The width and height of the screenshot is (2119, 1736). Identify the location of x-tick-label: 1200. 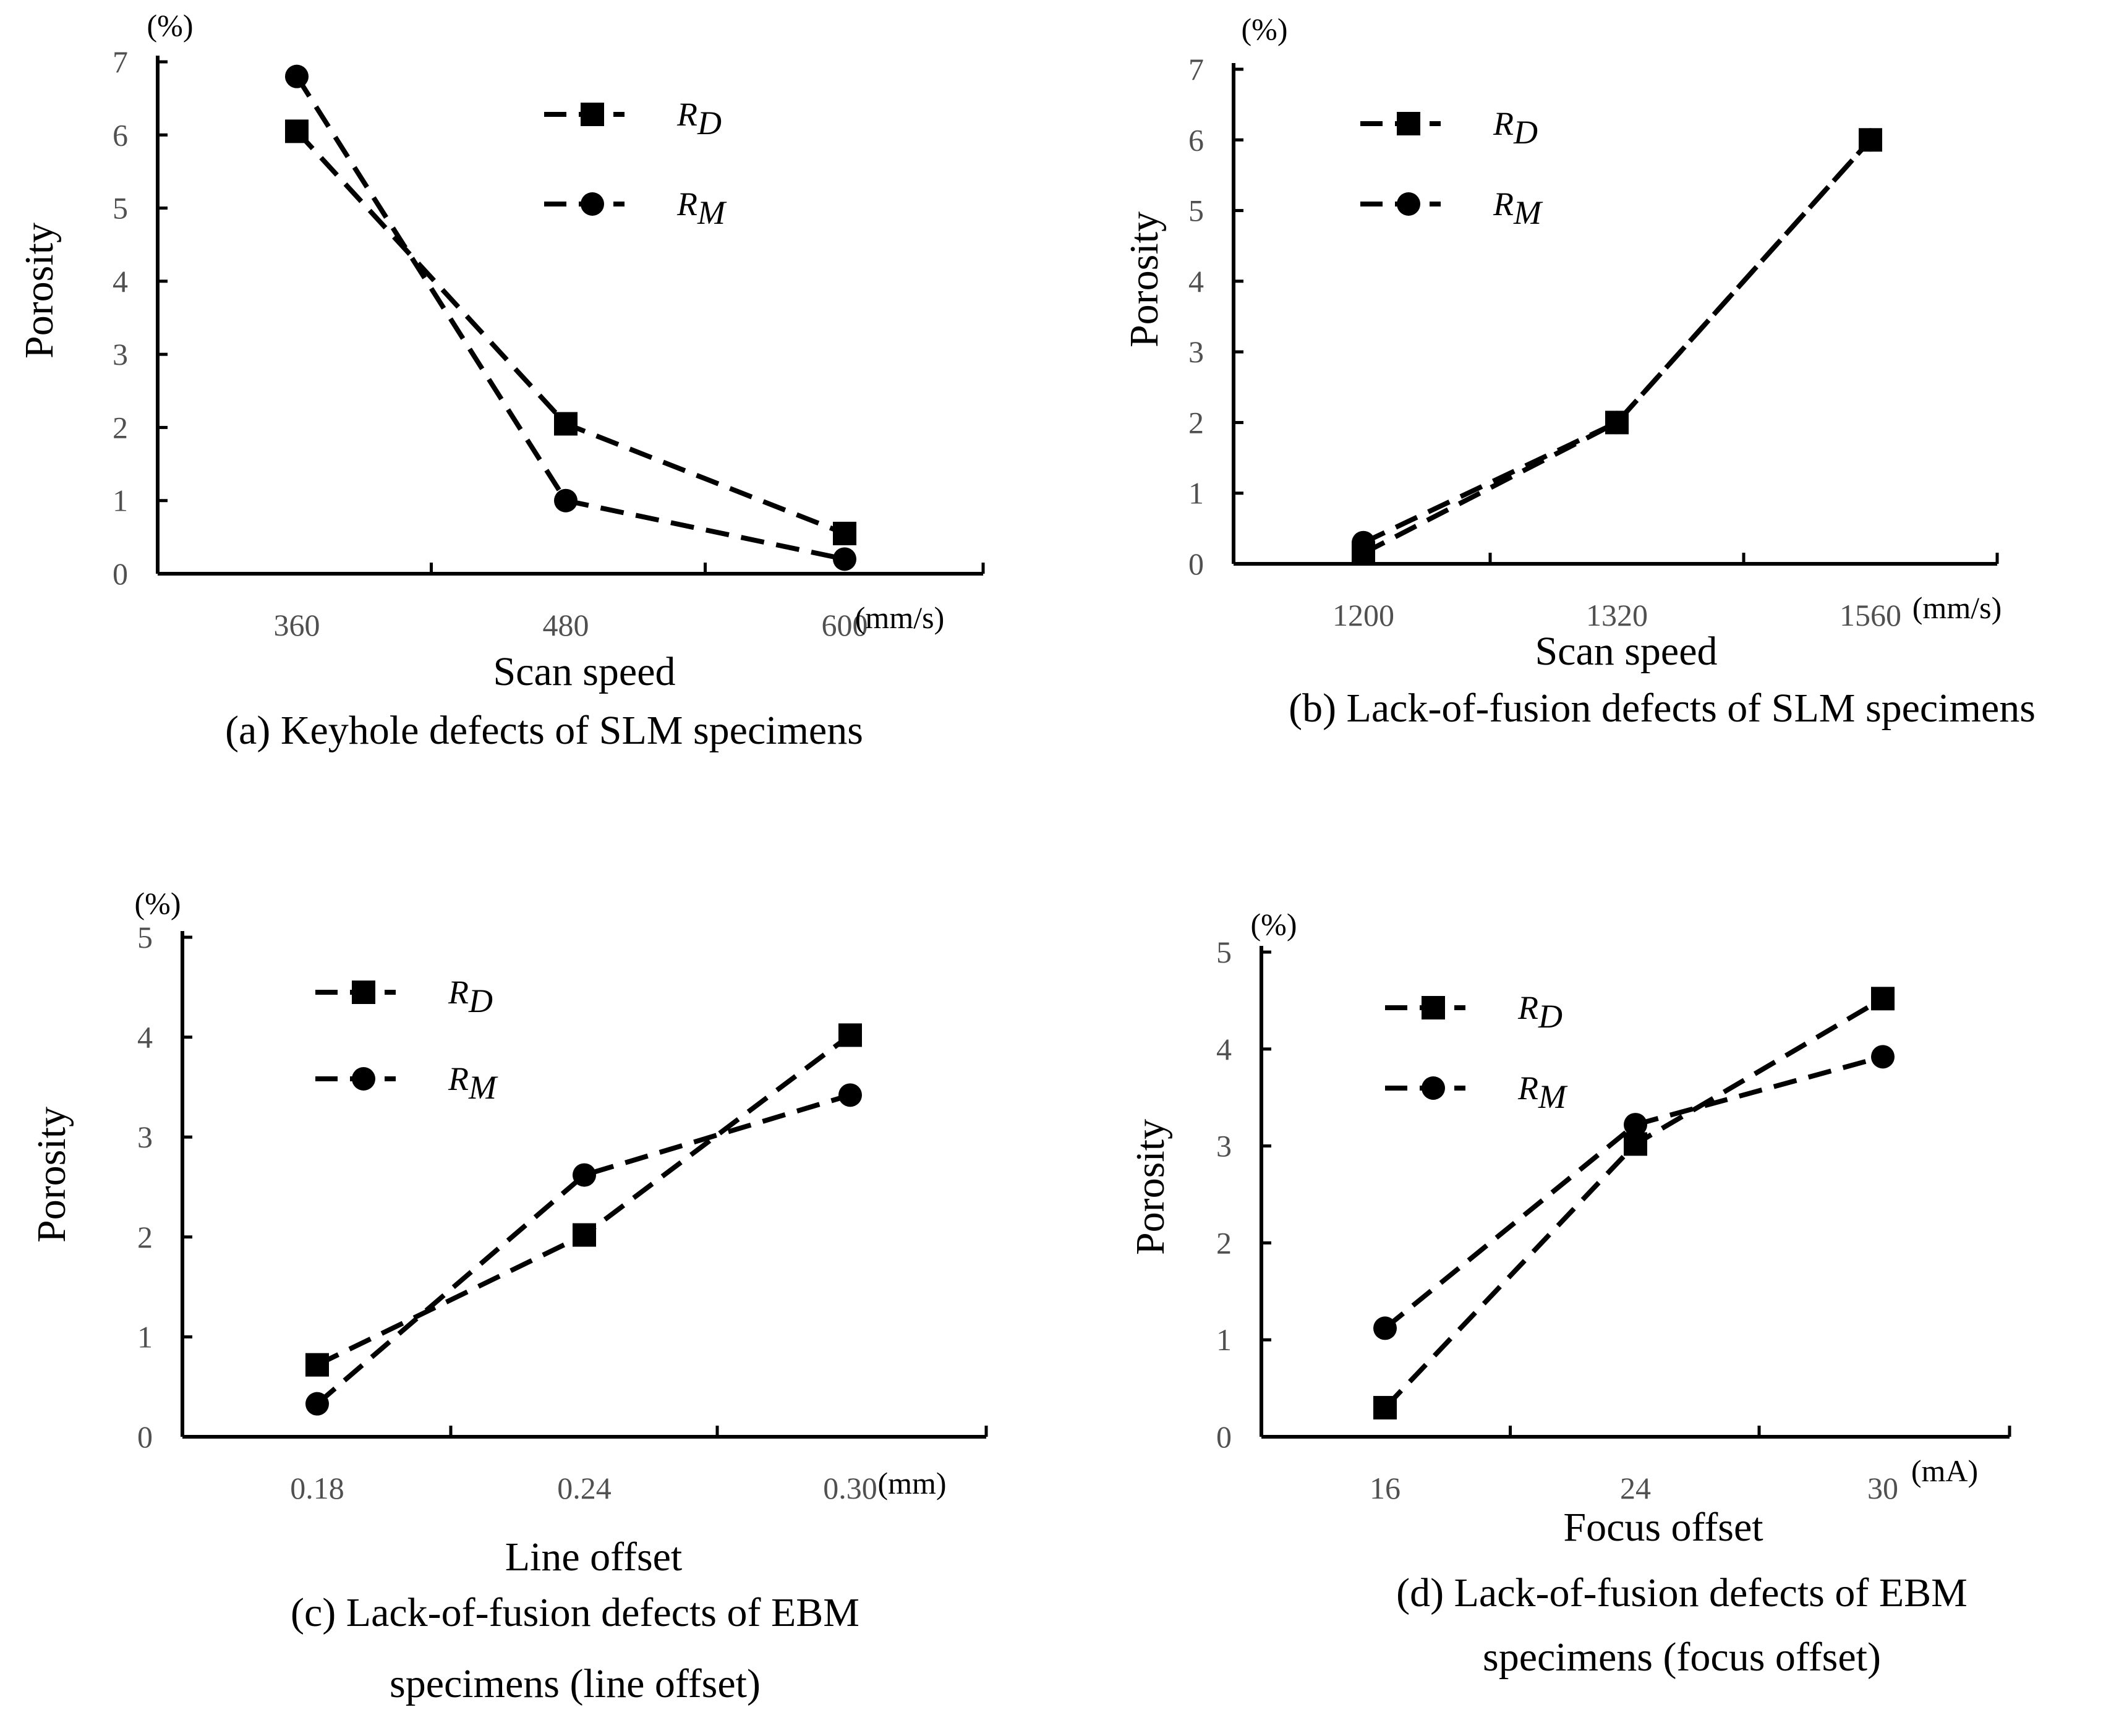
(1363, 615).